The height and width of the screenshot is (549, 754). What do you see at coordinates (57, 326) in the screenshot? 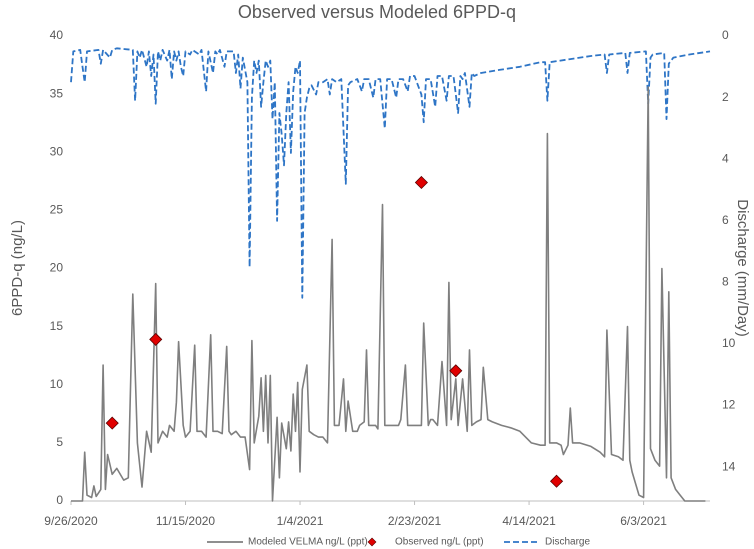
I see `y-tick-label: 15` at bounding box center [57, 326].